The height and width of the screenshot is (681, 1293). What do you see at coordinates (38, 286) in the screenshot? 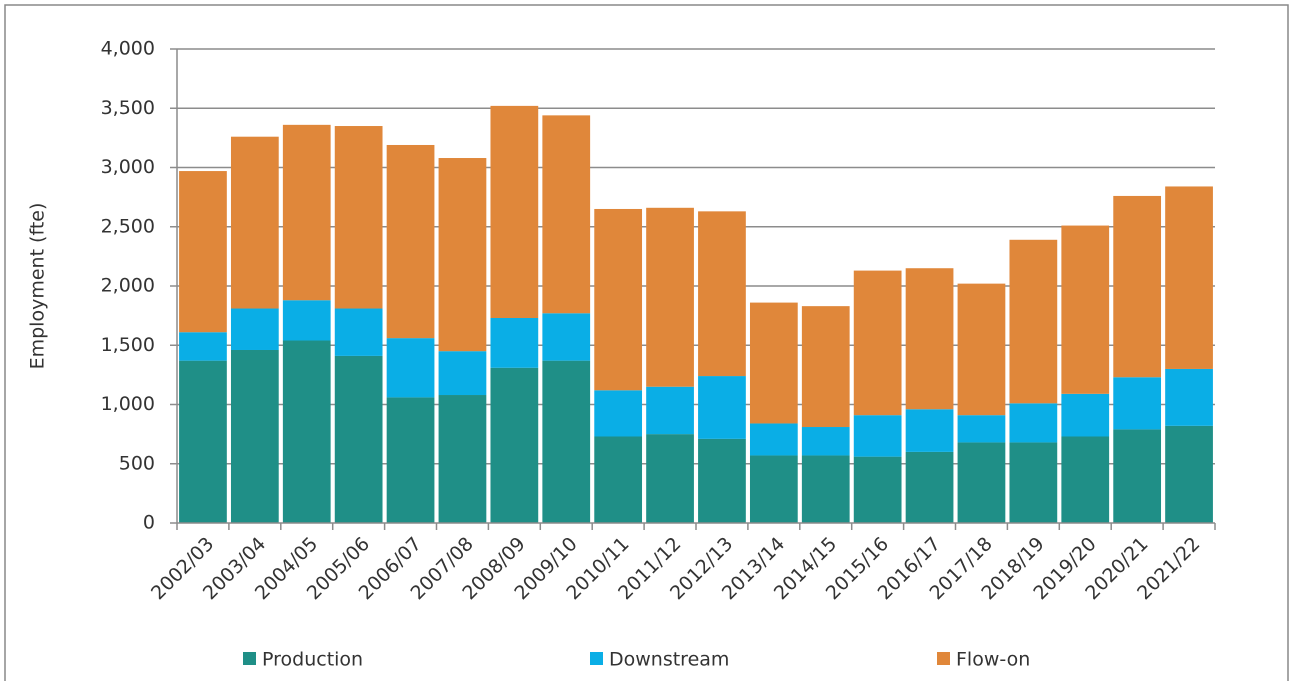
I see `y-axis-label: Employment (fte)` at bounding box center [38, 286].